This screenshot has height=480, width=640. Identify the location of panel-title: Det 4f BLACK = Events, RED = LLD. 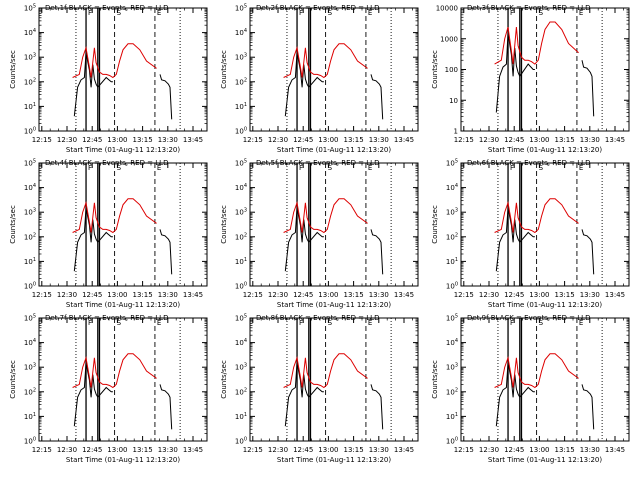
(106, 163).